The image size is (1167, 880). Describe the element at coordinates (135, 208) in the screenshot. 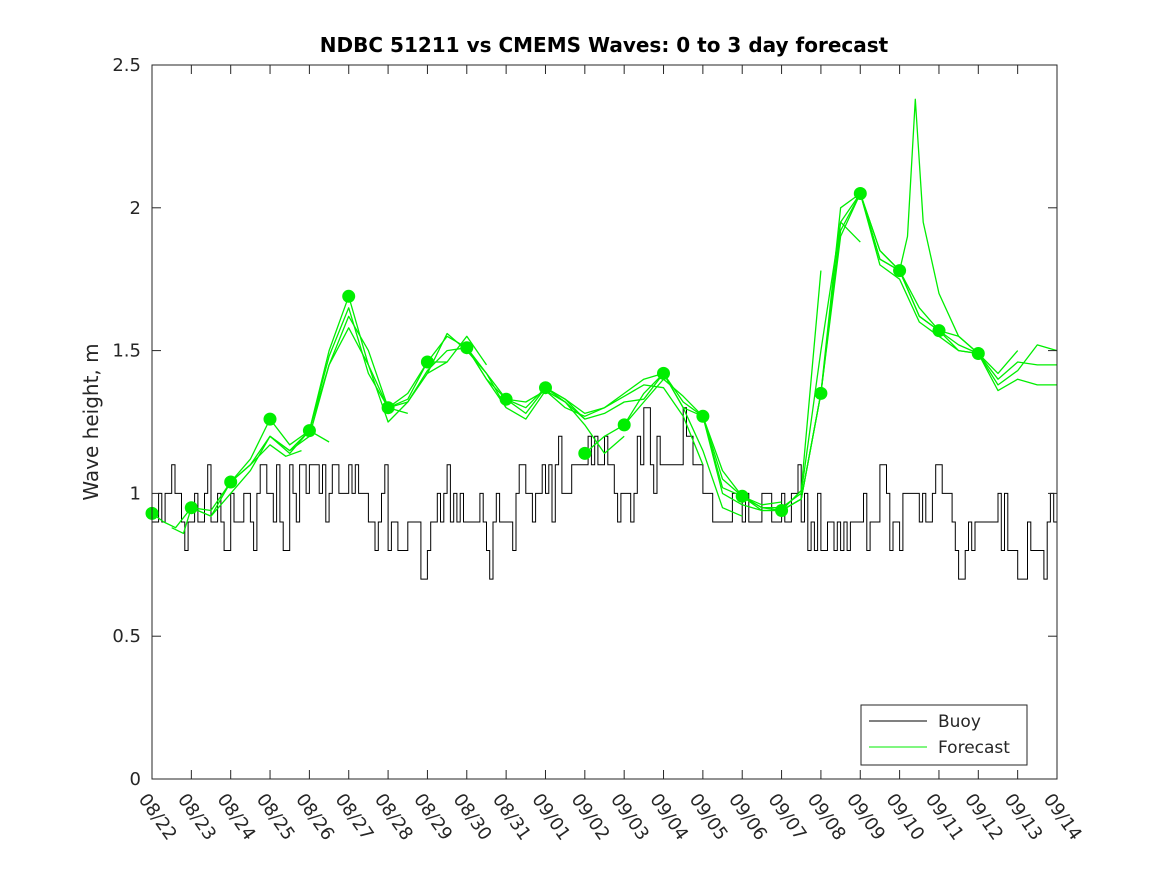

I see `y-tick-label: 2` at that location.